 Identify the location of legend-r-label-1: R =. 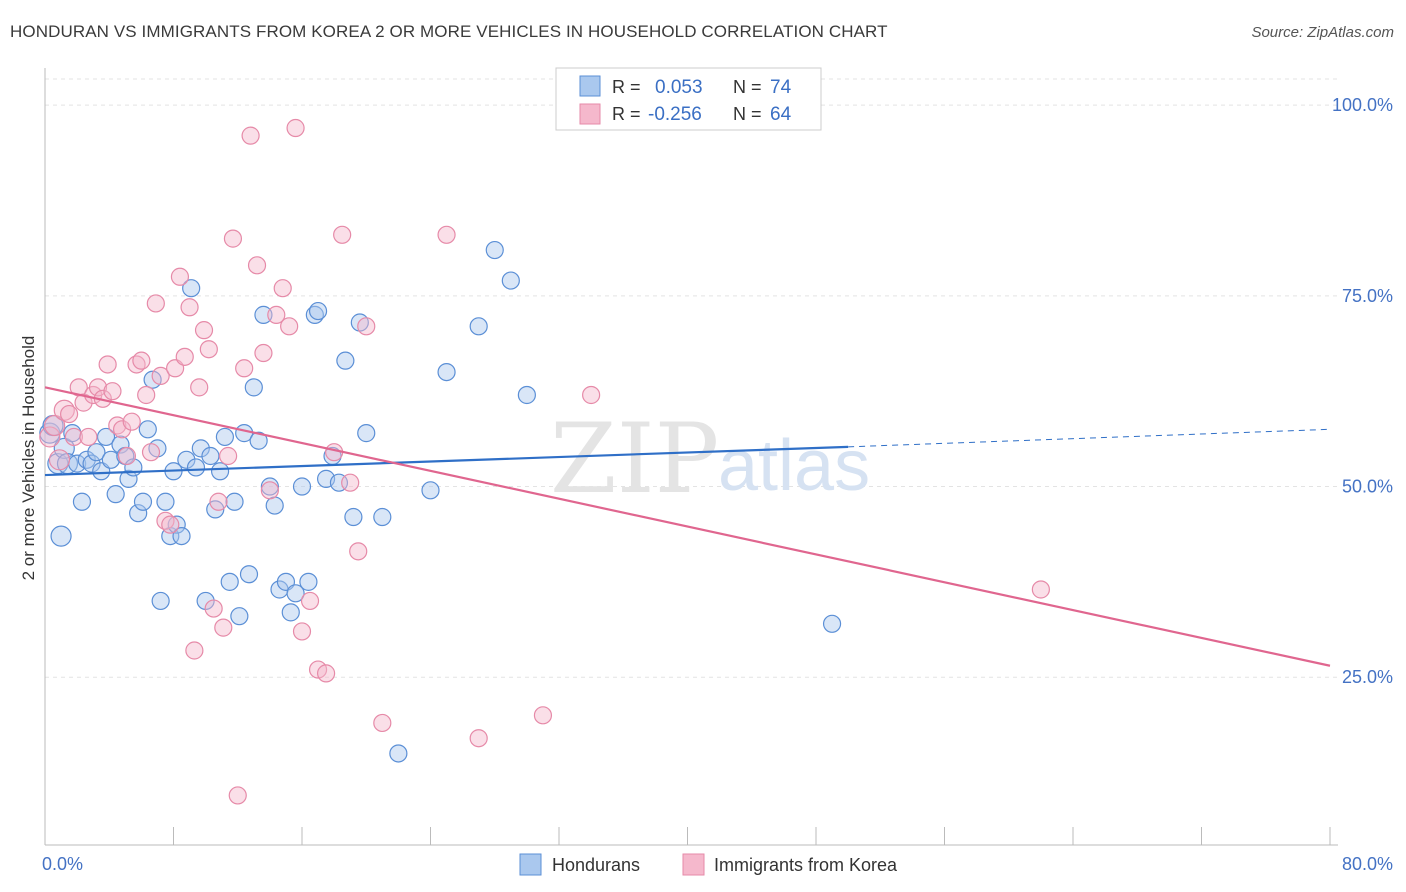
(626, 87).